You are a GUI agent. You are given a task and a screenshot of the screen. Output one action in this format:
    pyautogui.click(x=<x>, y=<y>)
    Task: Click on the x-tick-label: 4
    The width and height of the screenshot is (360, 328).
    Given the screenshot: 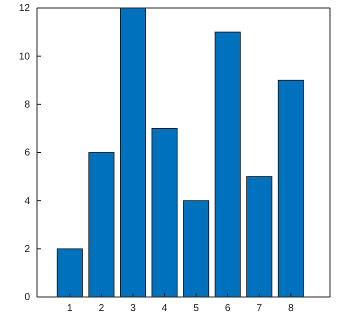 What is the action you would take?
    pyautogui.click(x=165, y=308)
    